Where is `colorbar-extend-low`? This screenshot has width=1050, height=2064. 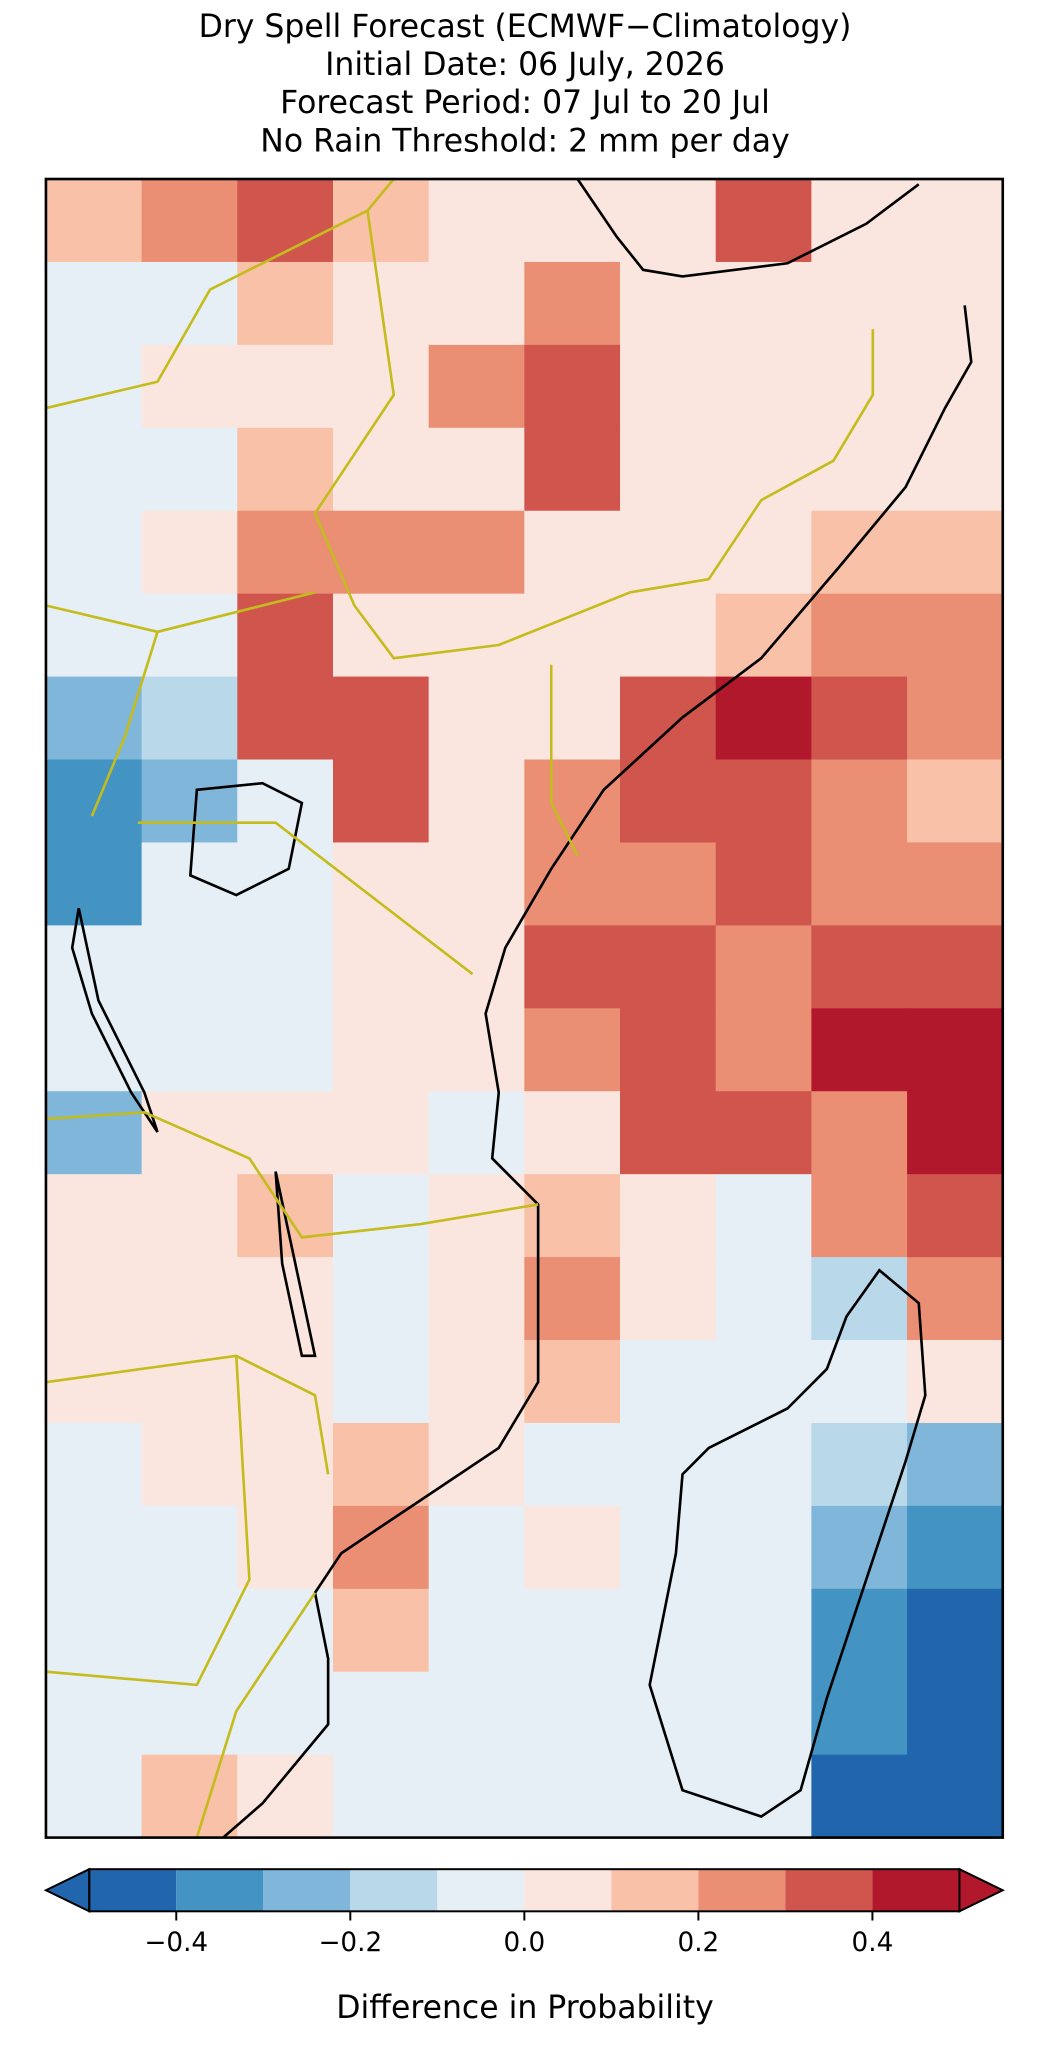
colorbar-extend-low is located at coordinates (67, 1890).